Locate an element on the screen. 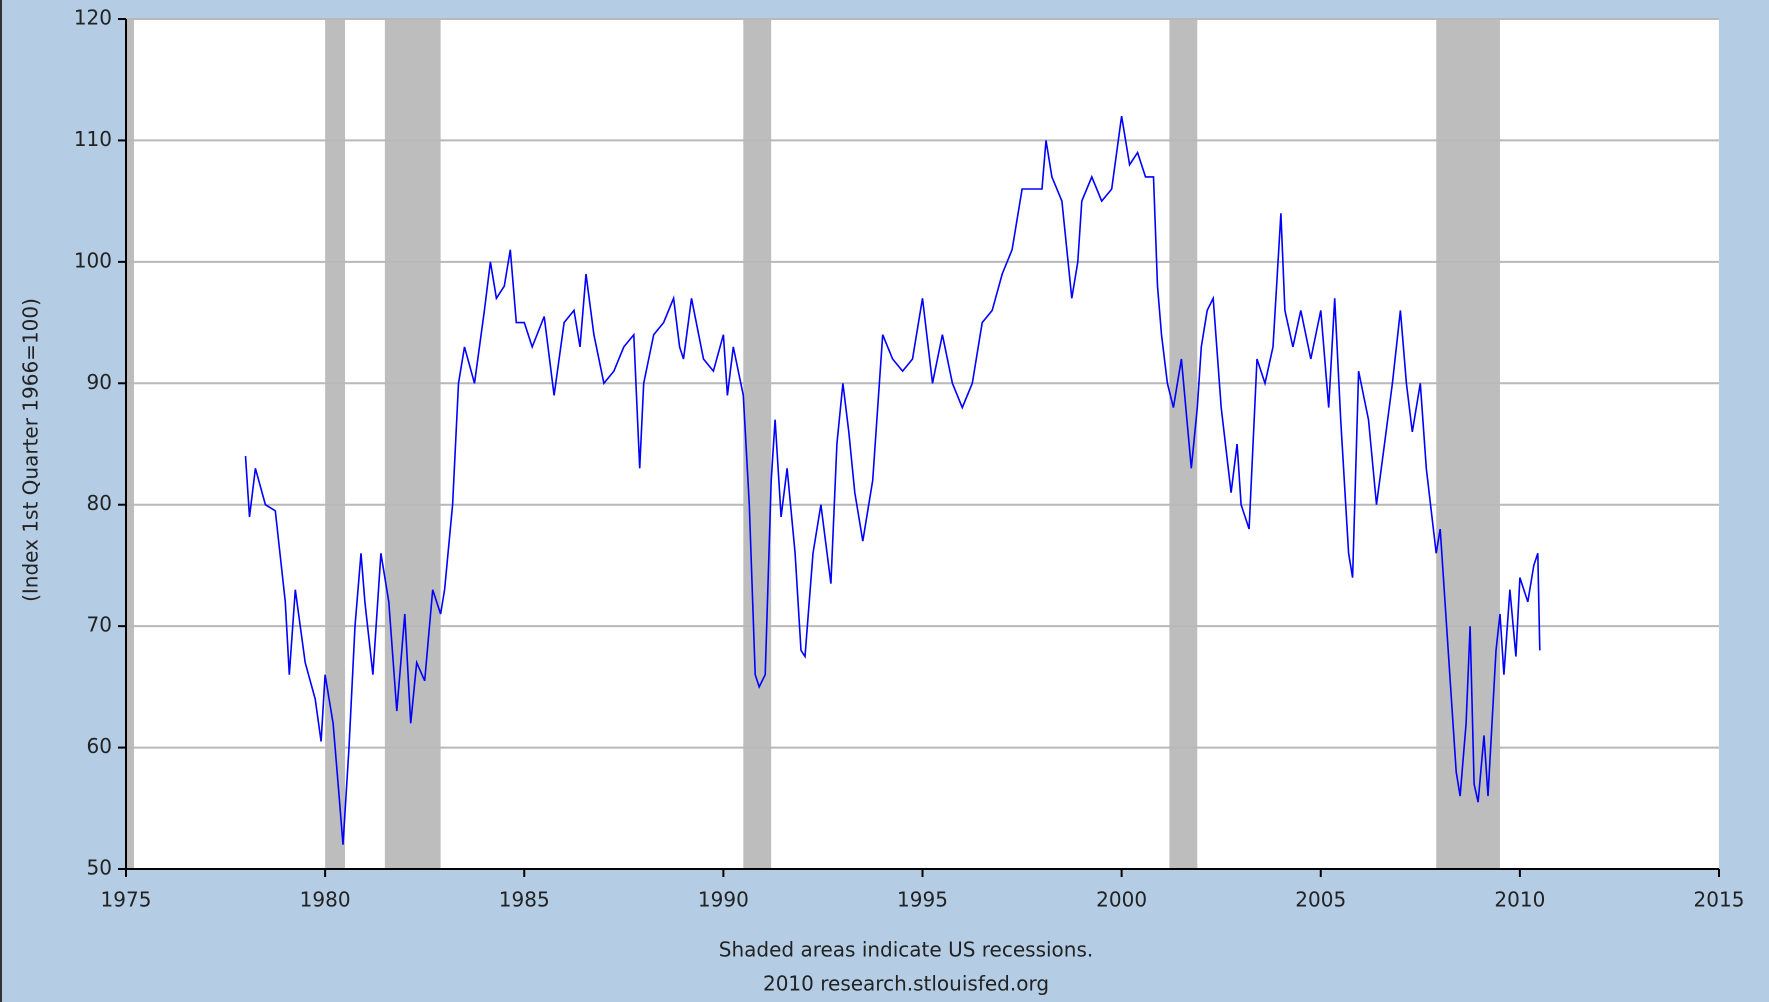 The height and width of the screenshot is (1002, 1769). x-tick-label: 1985 is located at coordinates (524, 900).